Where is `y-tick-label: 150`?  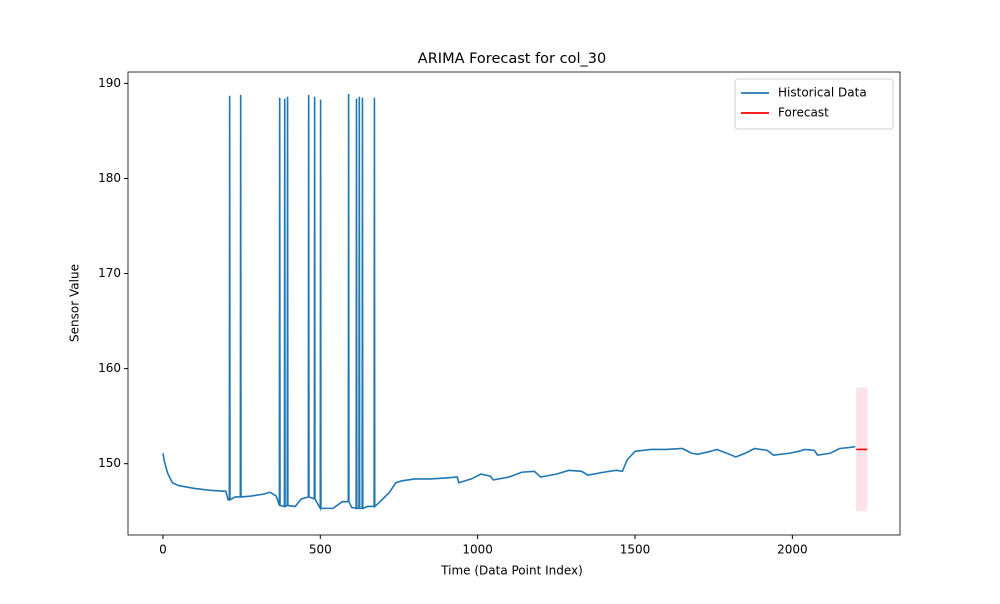
y-tick-label: 150 is located at coordinates (109, 463).